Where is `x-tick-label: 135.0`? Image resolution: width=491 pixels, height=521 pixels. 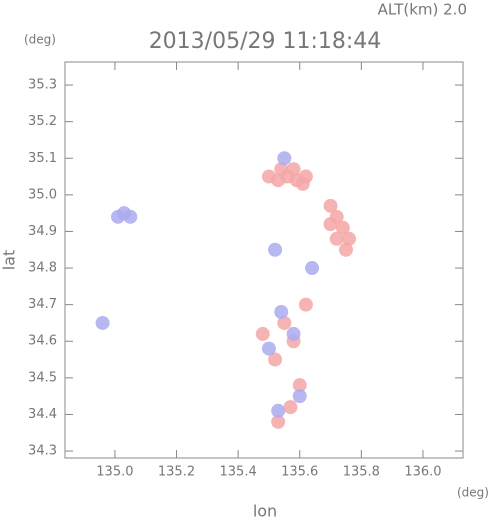
x-tick-label: 135.0 is located at coordinates (114, 472).